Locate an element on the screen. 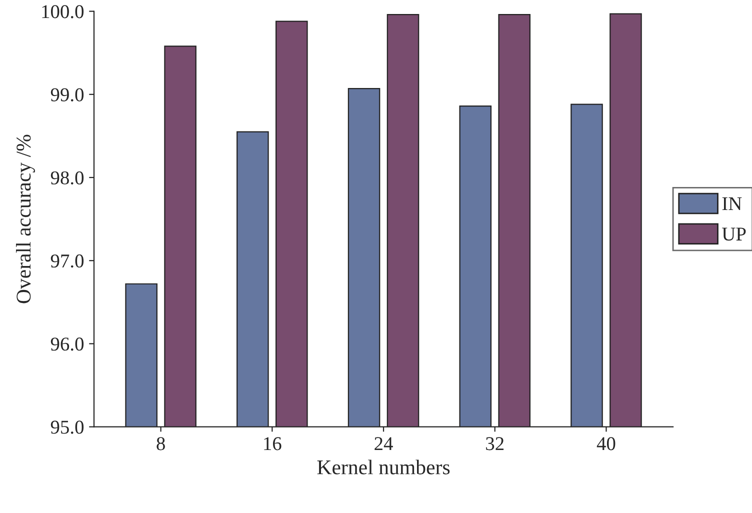  y-tick-label: 96.0 is located at coordinates (67, 344).